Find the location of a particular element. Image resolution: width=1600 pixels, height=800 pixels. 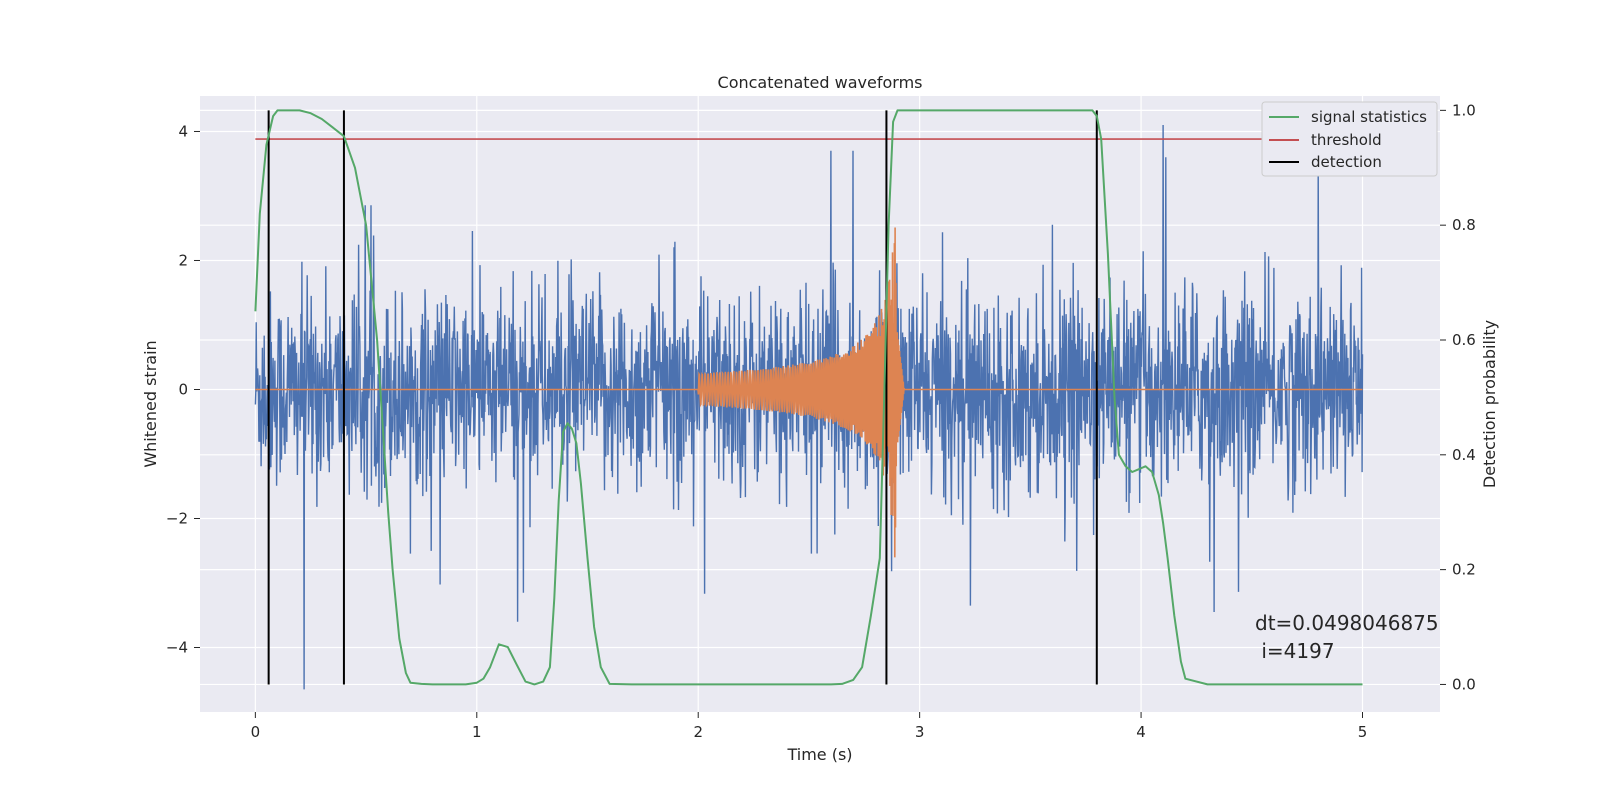

x-tick-label: 5 is located at coordinates (1363, 732).